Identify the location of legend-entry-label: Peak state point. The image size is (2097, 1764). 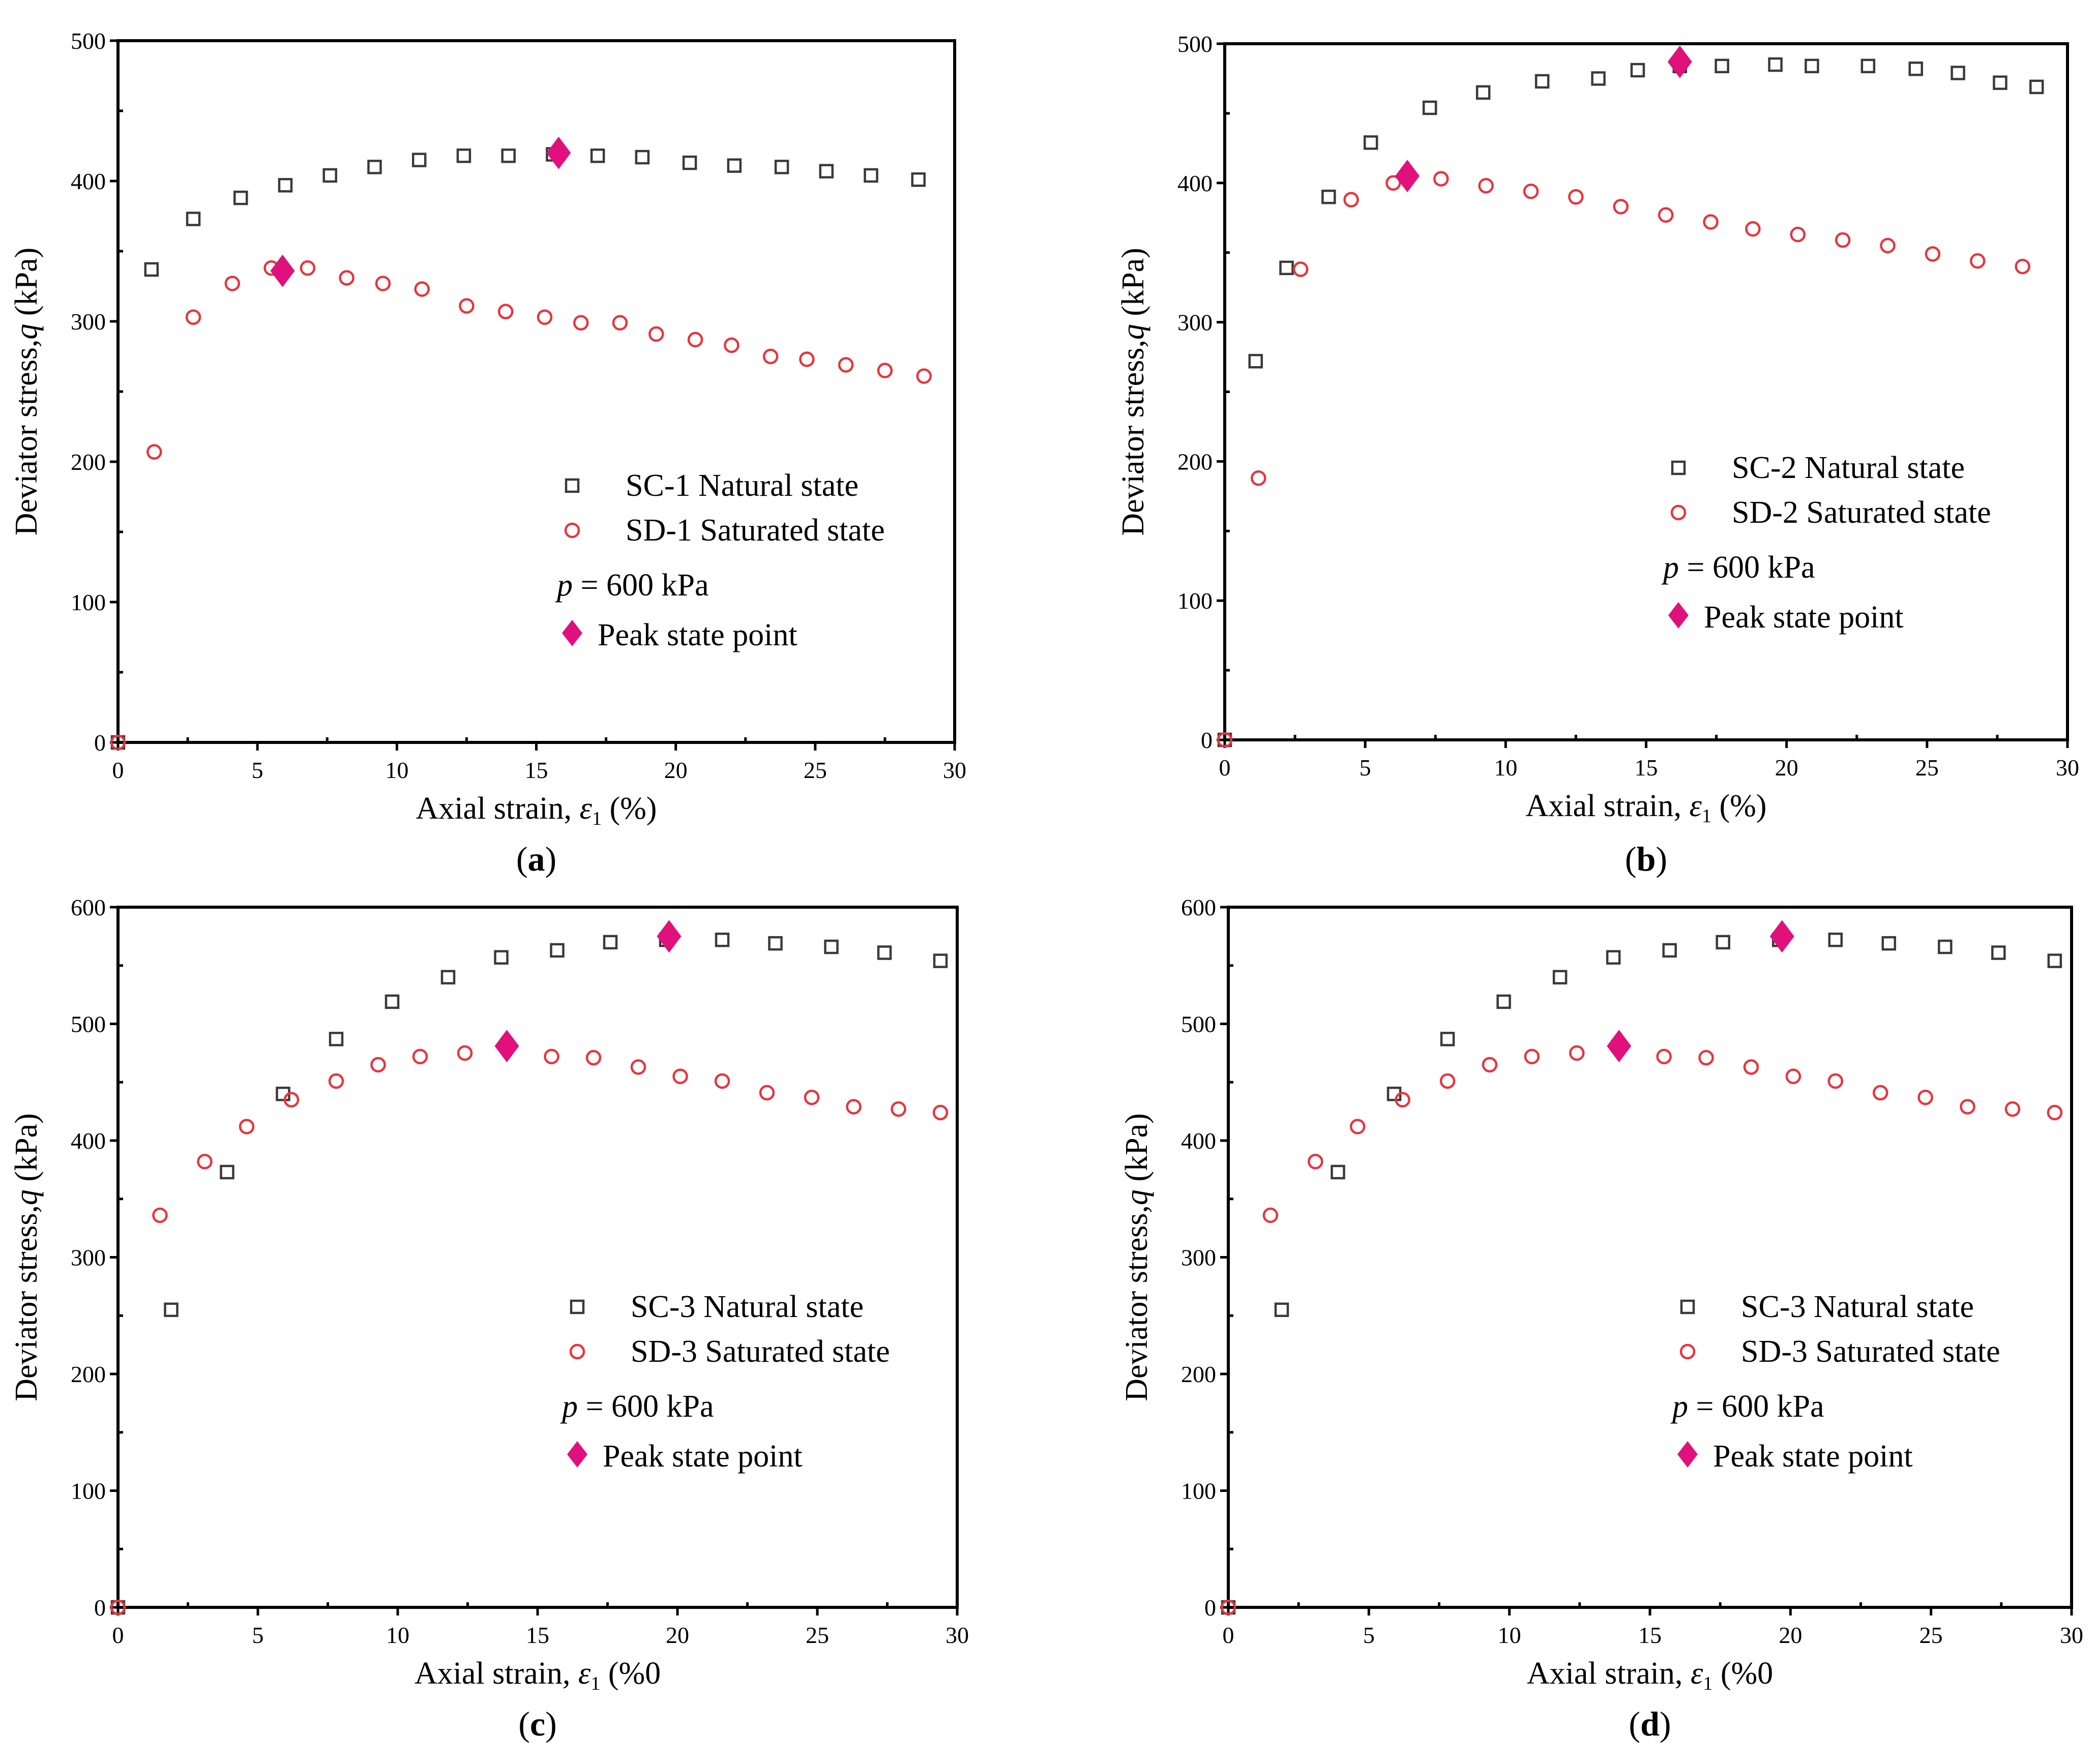
(703, 1456).